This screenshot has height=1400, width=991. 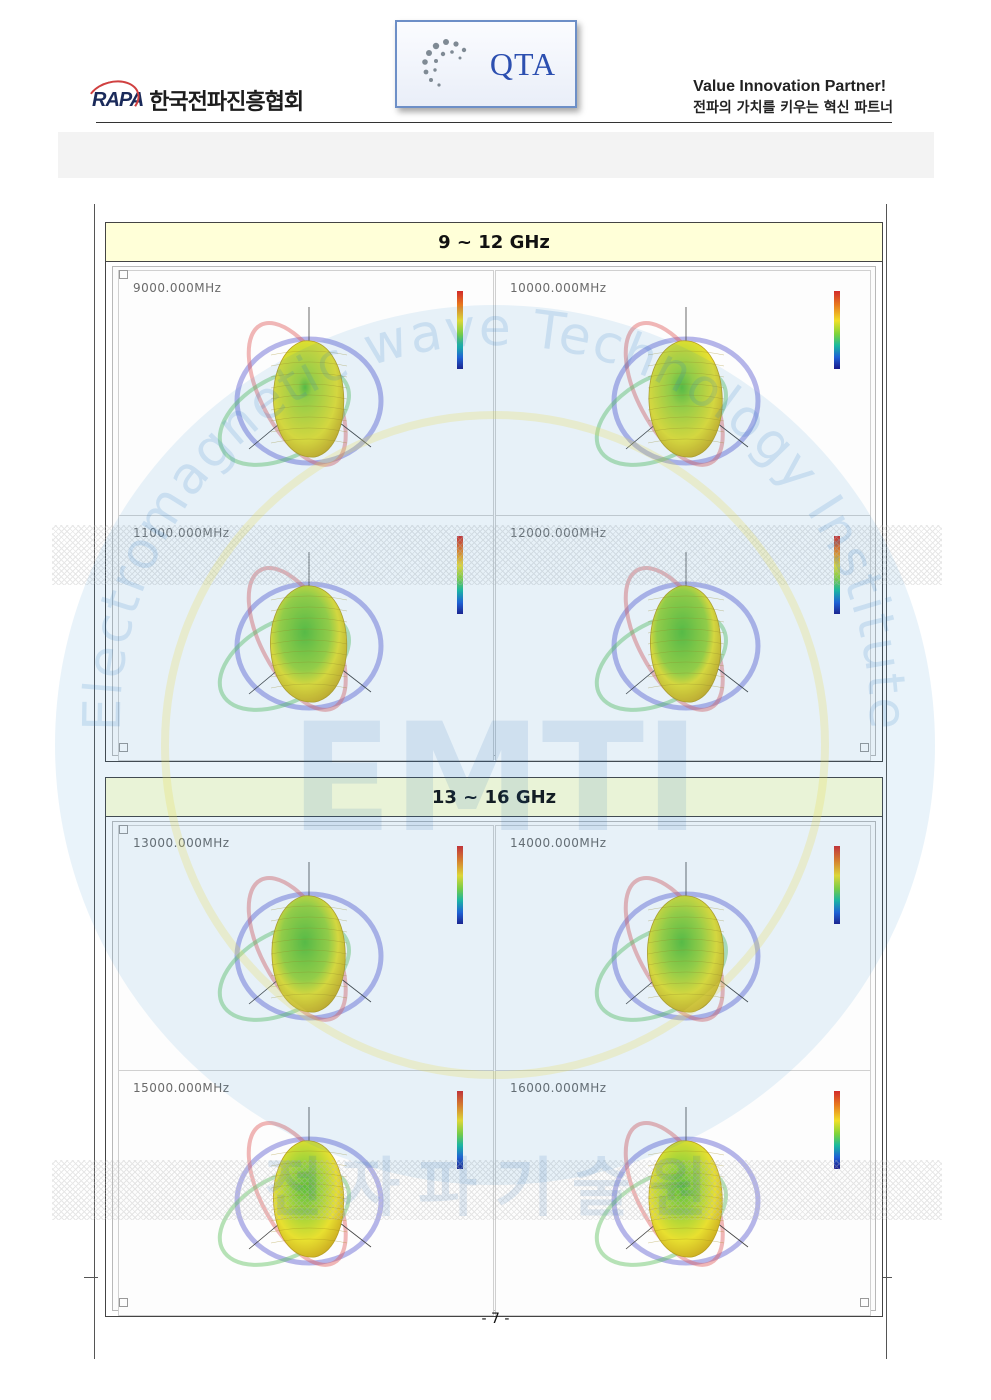 I want to click on page-border-right, so click(x=886, y=781).